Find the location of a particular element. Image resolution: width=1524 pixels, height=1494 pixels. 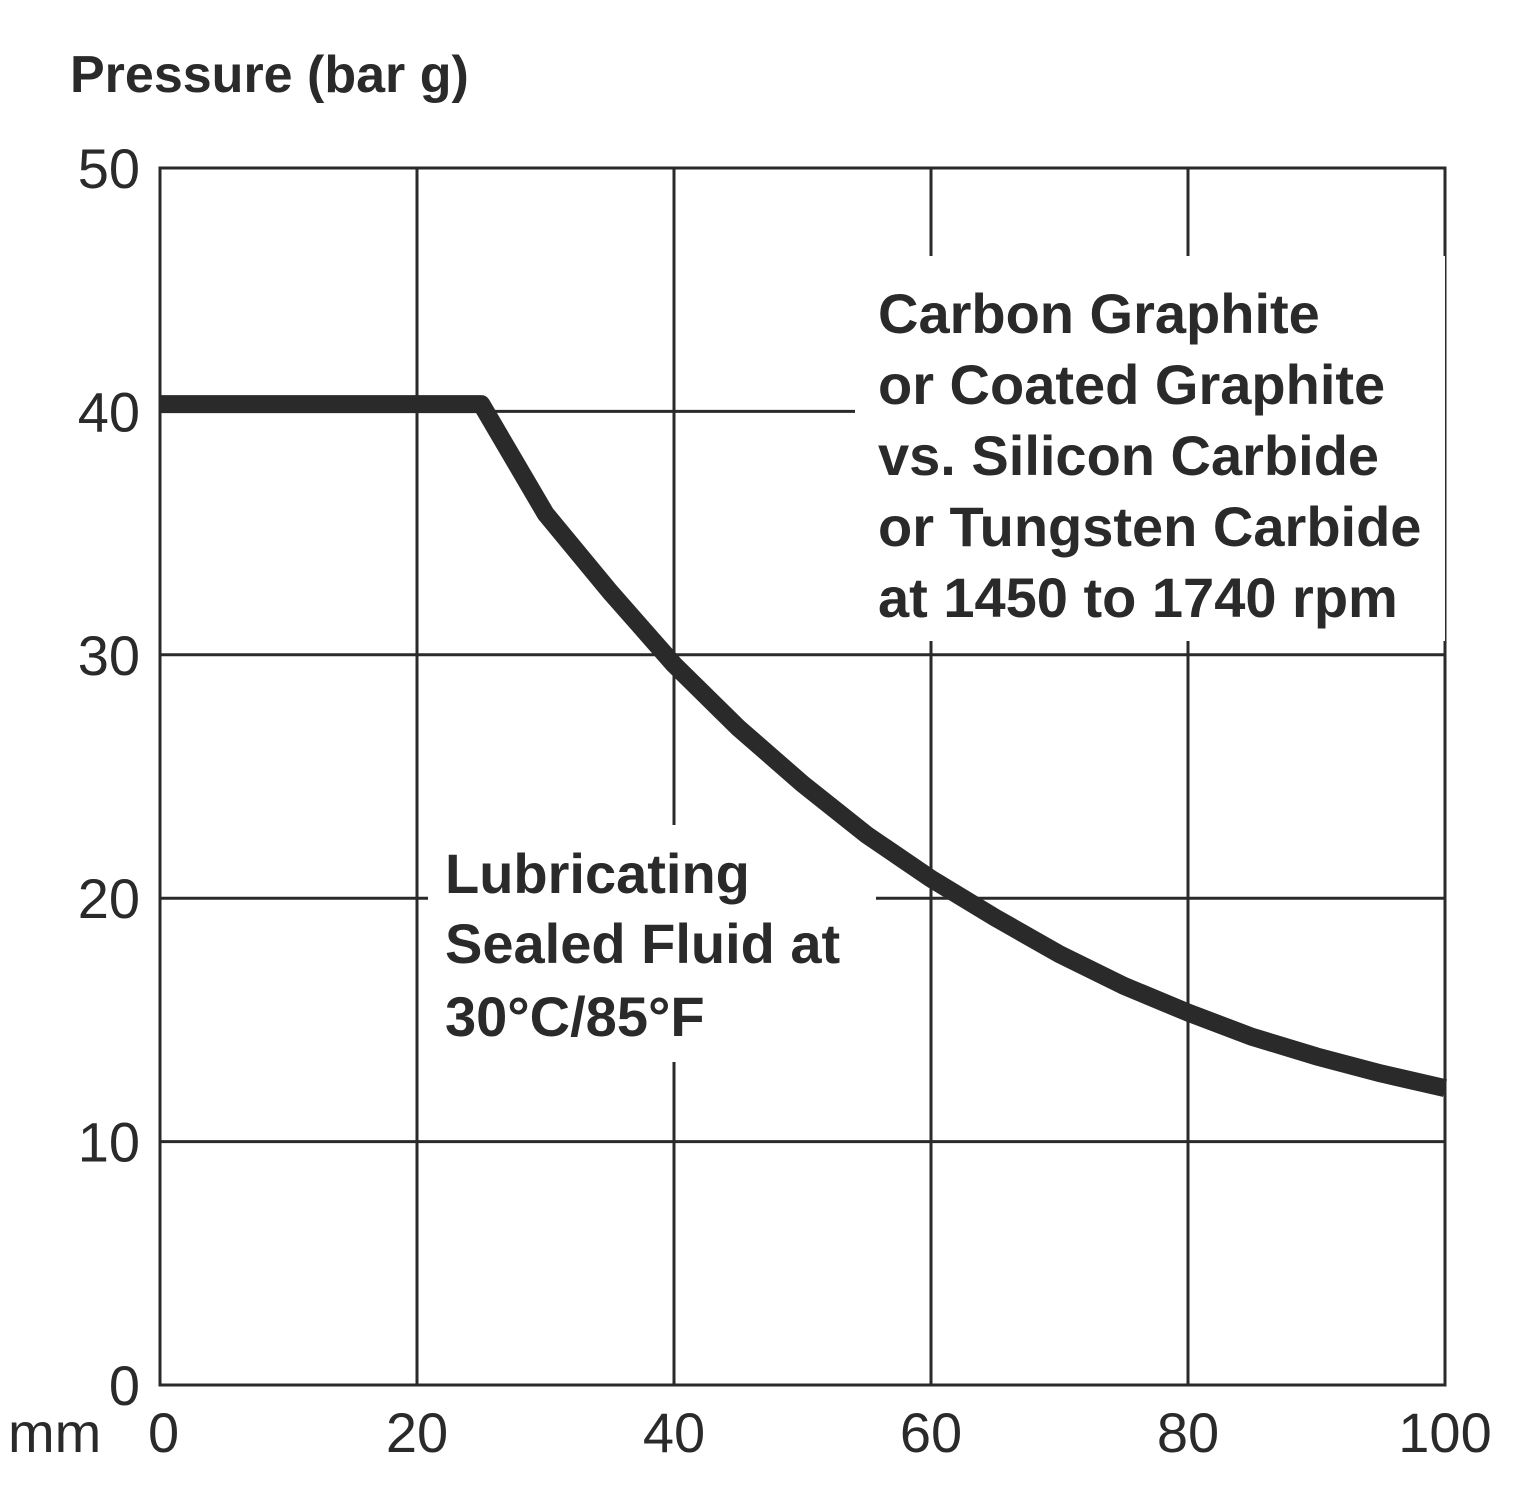

y-axis-title: Pressure (bar g) is located at coordinates (269, 75).